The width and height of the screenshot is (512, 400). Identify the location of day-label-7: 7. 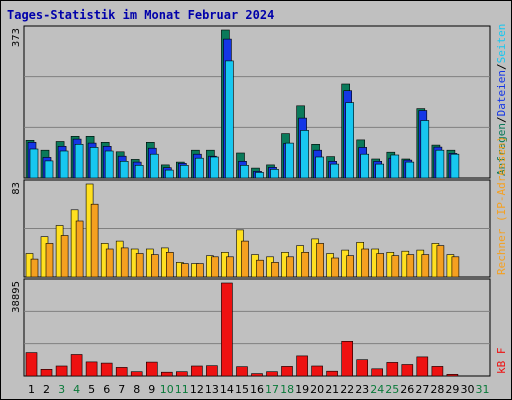
(121, 389).